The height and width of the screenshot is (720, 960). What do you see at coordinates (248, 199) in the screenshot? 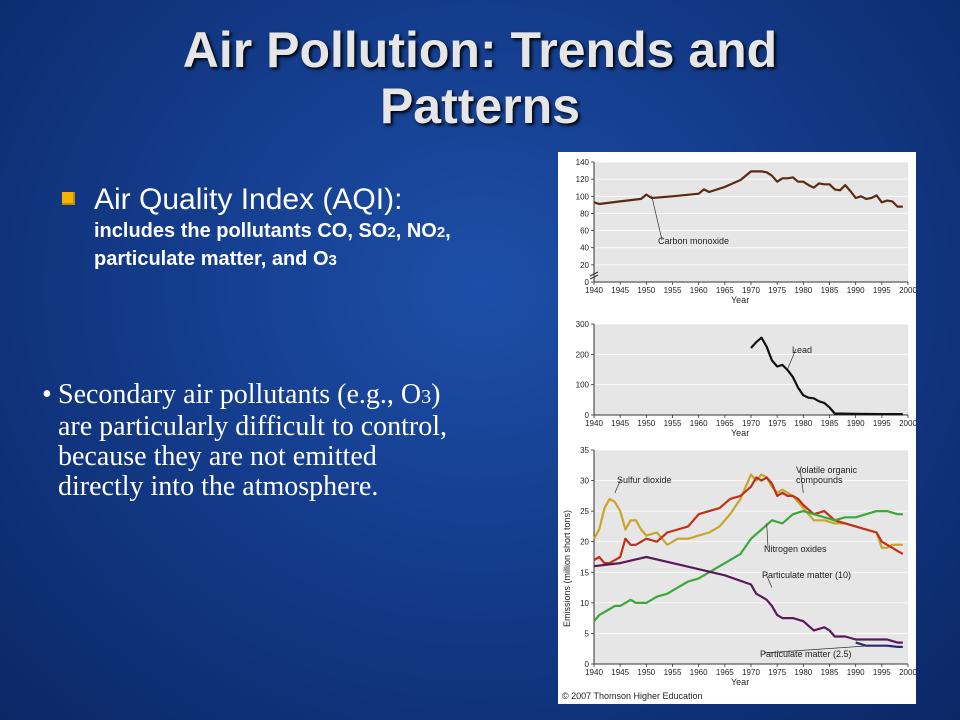
I see `aqi-heading: Air Quality Index (AQI):` at bounding box center [248, 199].